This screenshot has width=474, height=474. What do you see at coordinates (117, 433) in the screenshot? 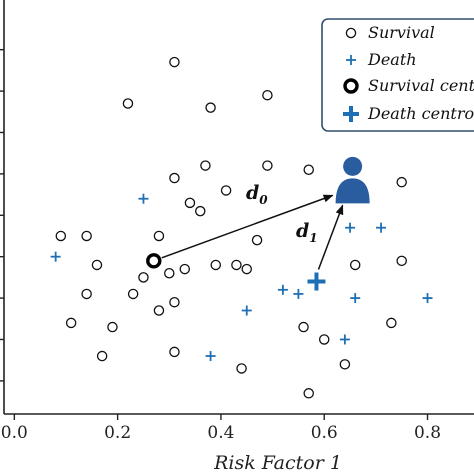
I see `x-tick-label: 0.2` at bounding box center [117, 433].